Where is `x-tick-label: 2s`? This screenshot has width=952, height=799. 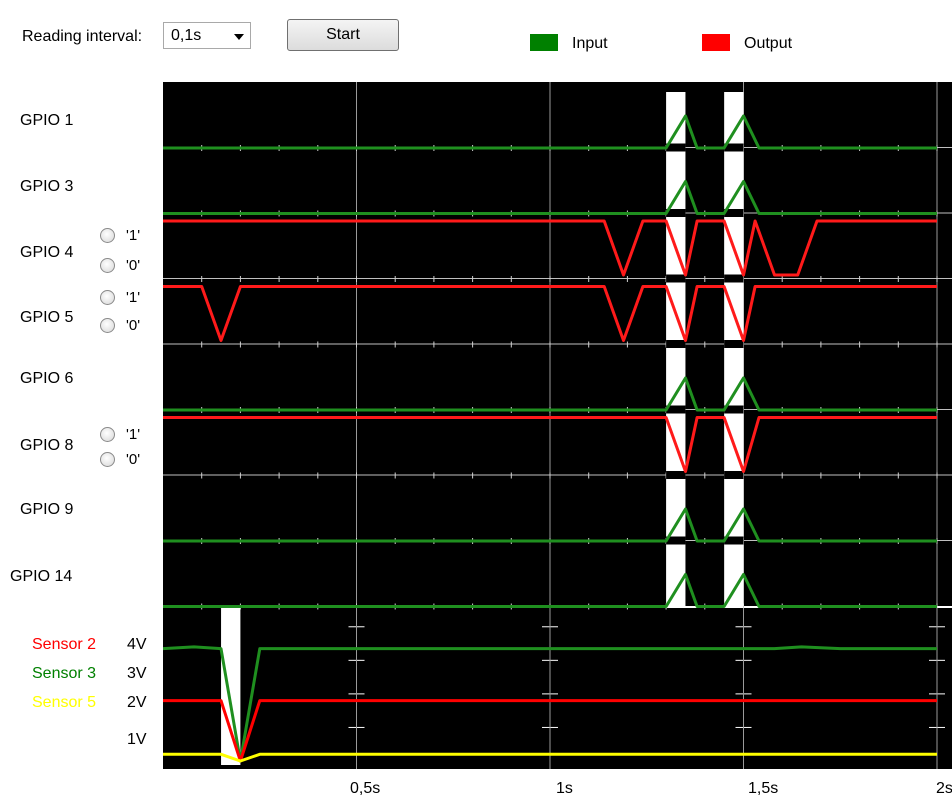
x-tick-label: 2s is located at coordinates (944, 788).